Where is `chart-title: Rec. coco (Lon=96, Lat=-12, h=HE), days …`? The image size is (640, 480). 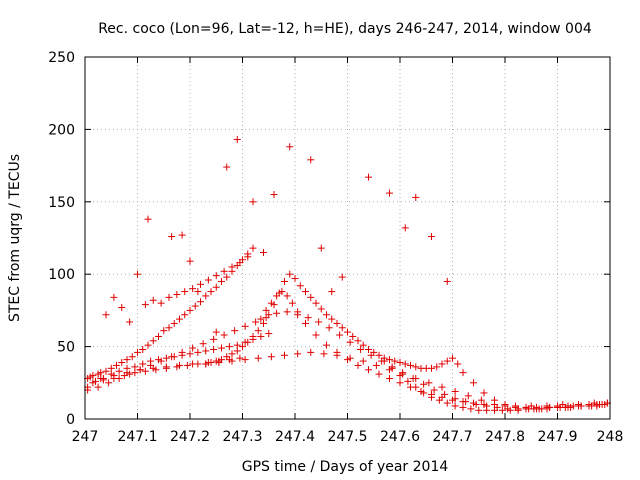 chart-title: Rec. coco (Lon=96, Lat=-12, h=HE), days … is located at coordinates (345, 29).